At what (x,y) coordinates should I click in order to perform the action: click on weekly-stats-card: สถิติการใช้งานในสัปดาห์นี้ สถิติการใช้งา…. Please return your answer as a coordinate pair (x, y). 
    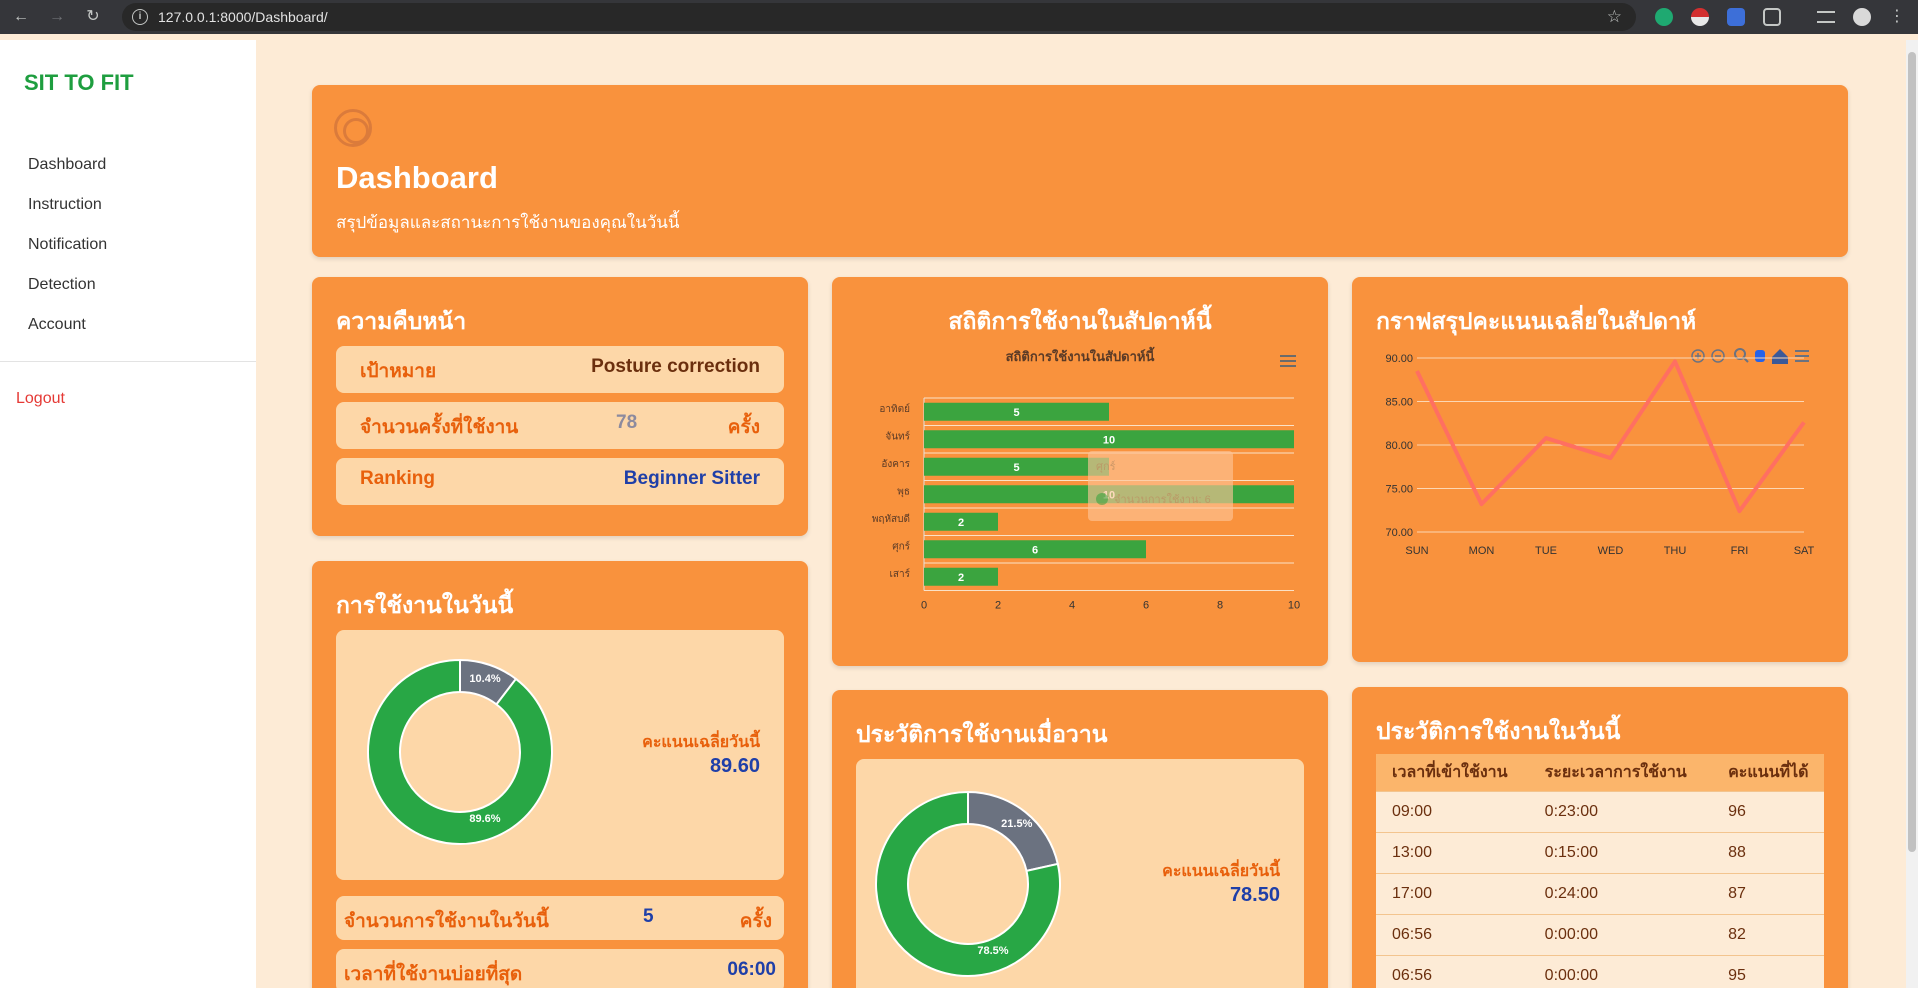
    Looking at the image, I should click on (1080, 471).